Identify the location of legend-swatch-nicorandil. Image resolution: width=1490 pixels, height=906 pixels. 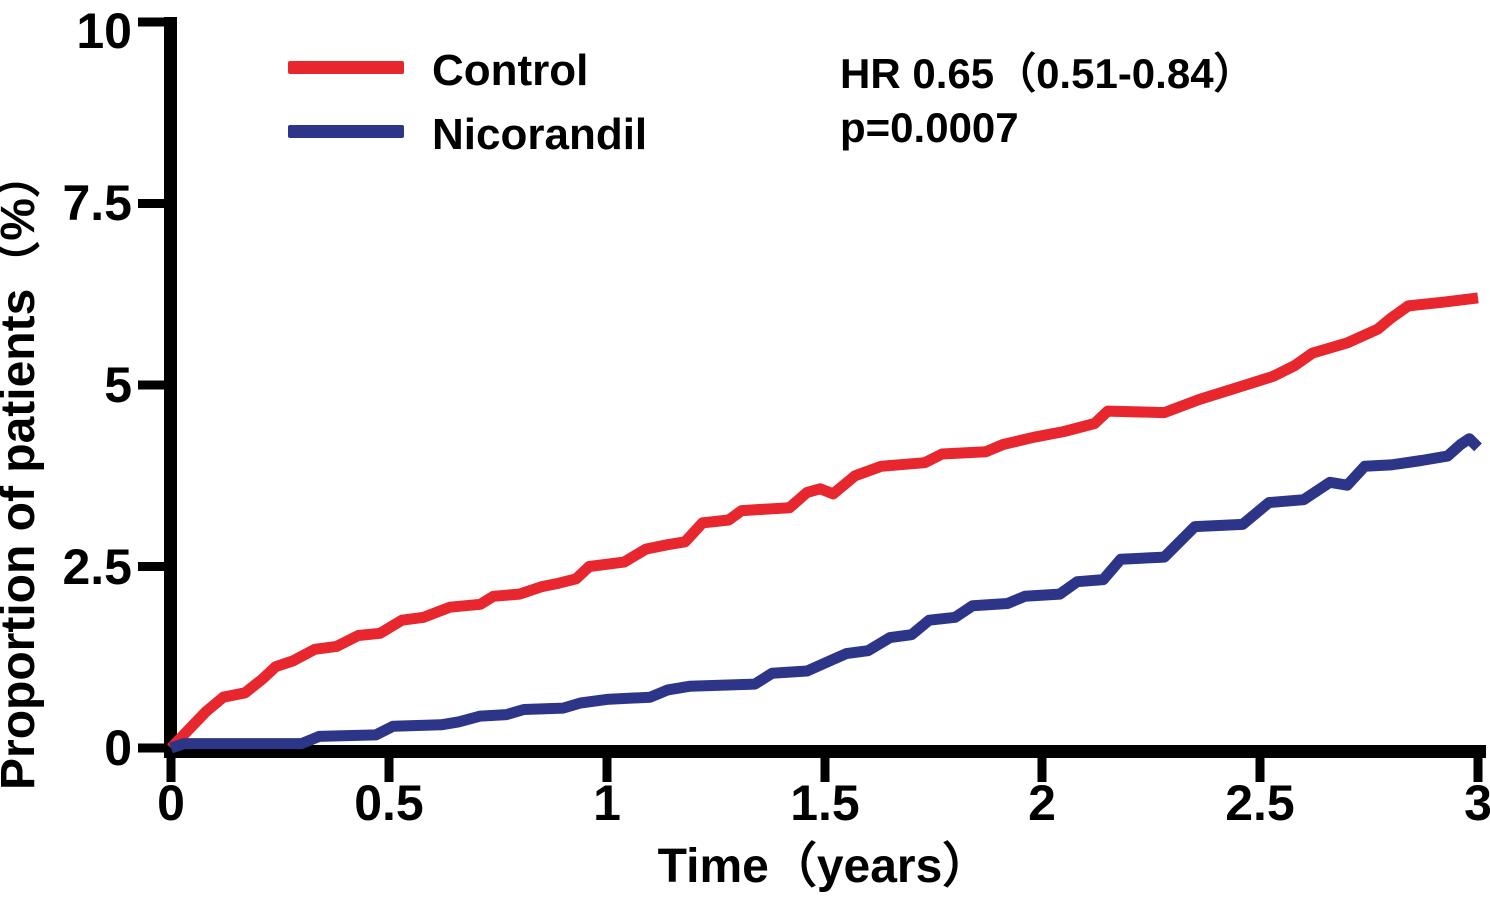
(346, 131).